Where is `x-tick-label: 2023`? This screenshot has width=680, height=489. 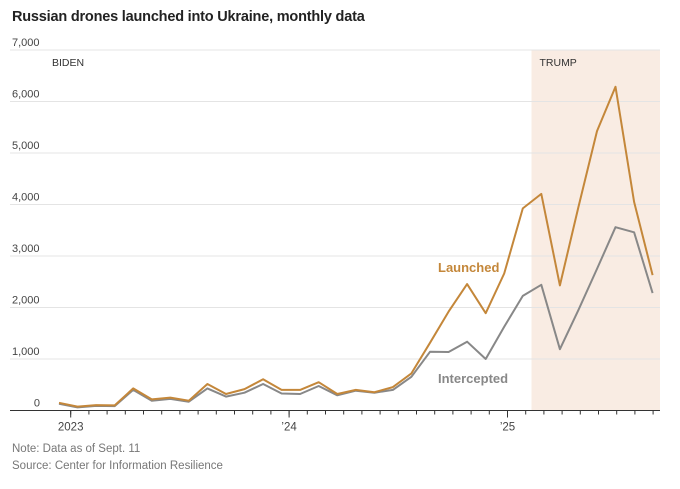 x-tick-label: 2023 is located at coordinates (71, 428).